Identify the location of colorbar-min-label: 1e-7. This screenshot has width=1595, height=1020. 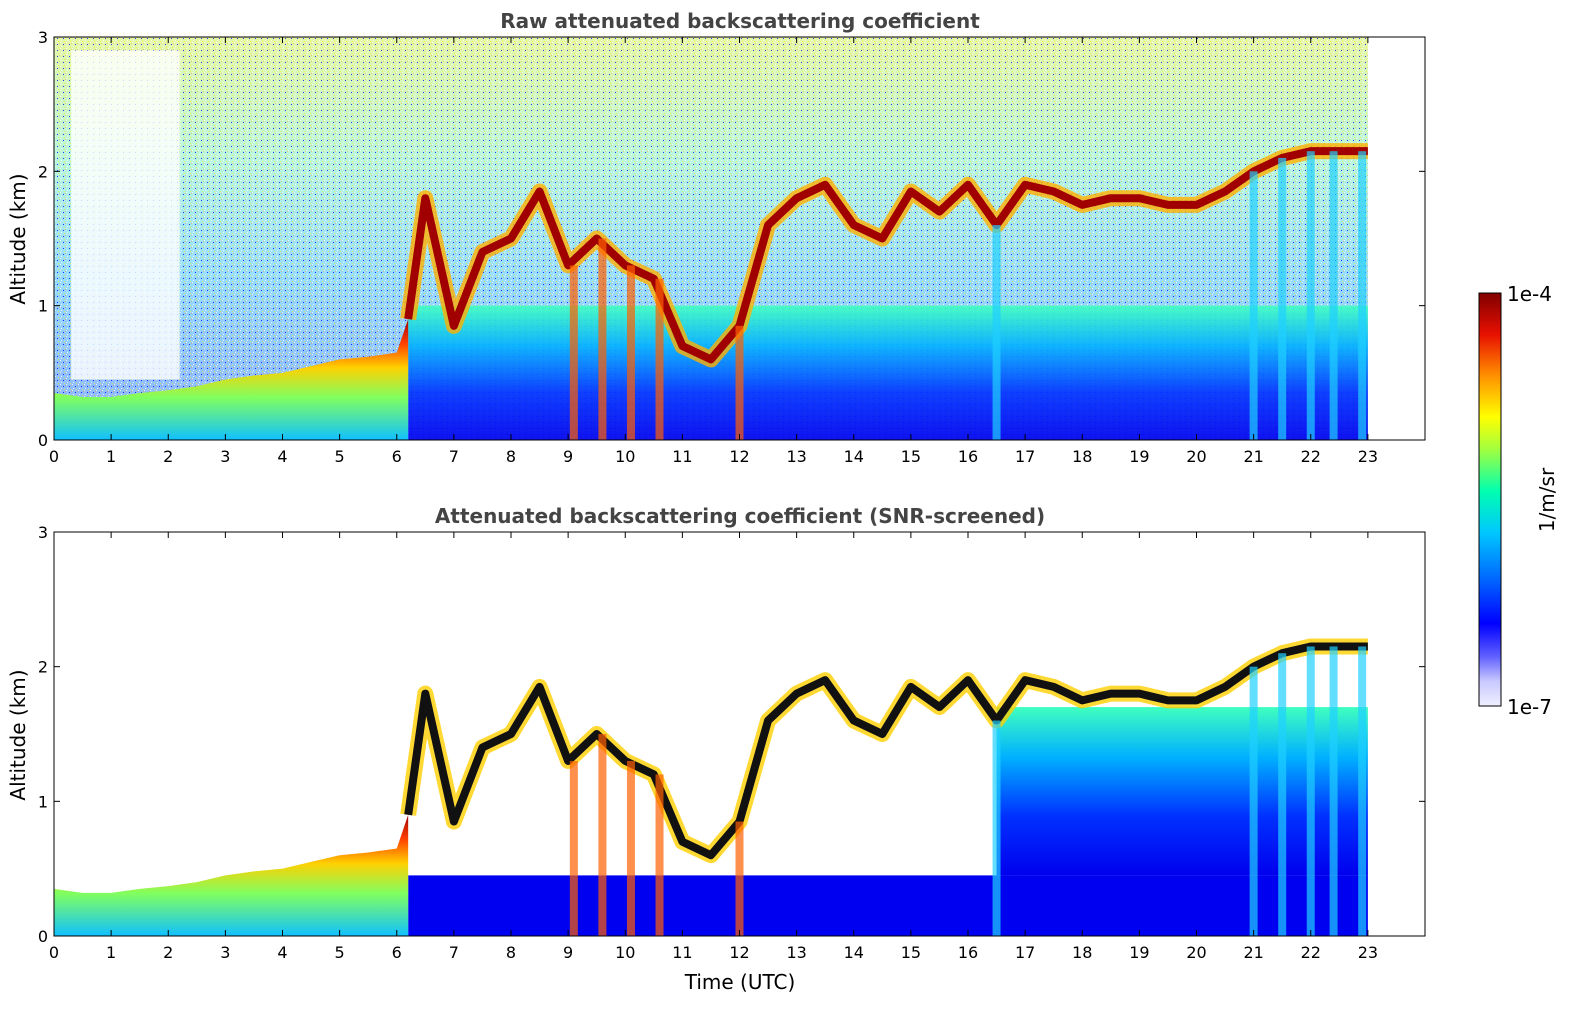
(1529, 707).